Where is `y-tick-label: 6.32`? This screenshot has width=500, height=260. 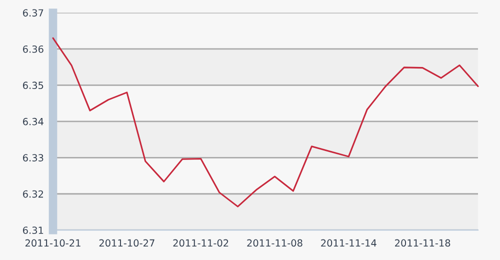
y-tick-label: 6.32 is located at coordinates (33, 194).